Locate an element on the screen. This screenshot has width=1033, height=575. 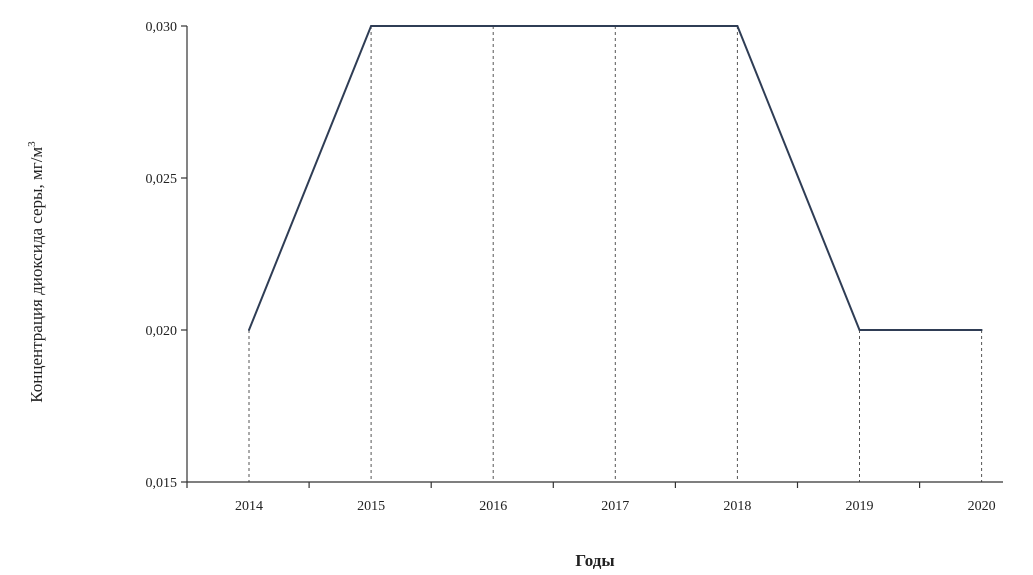
x-tick-label: 2019 is located at coordinates (860, 506).